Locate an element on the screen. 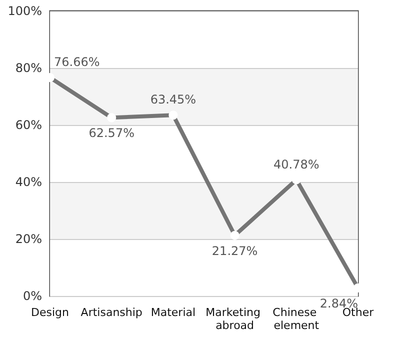  y-tick-label: 80% is located at coordinates (28, 68).